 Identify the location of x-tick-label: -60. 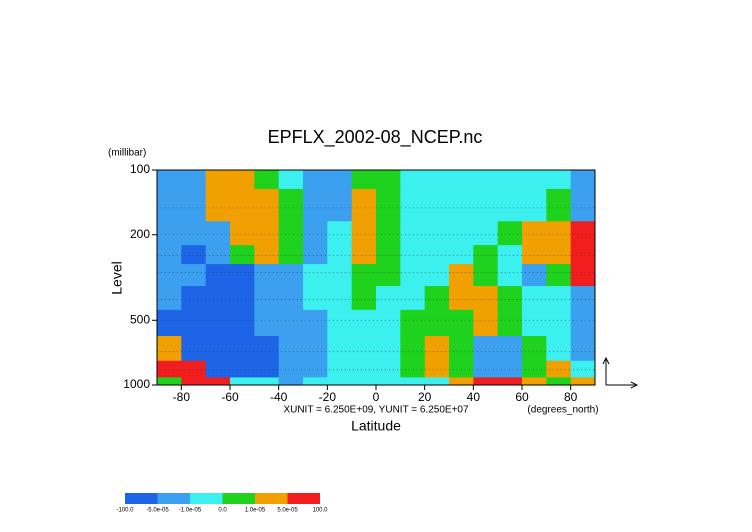
(230, 397).